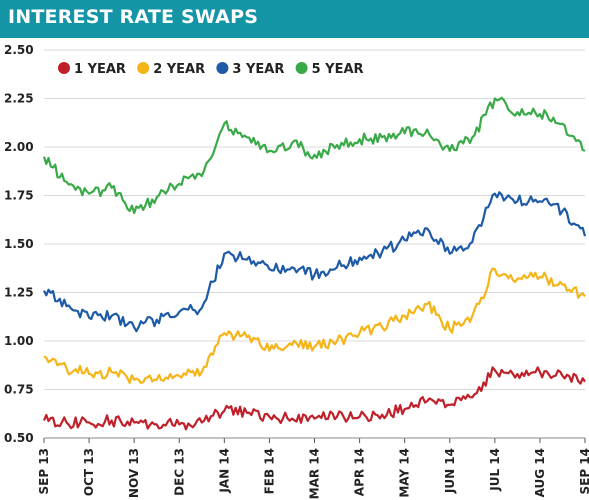 The height and width of the screenshot is (500, 589). Describe the element at coordinates (294, 19) in the screenshot. I see `title-bar: INTEREST RATE SWAPS` at that location.